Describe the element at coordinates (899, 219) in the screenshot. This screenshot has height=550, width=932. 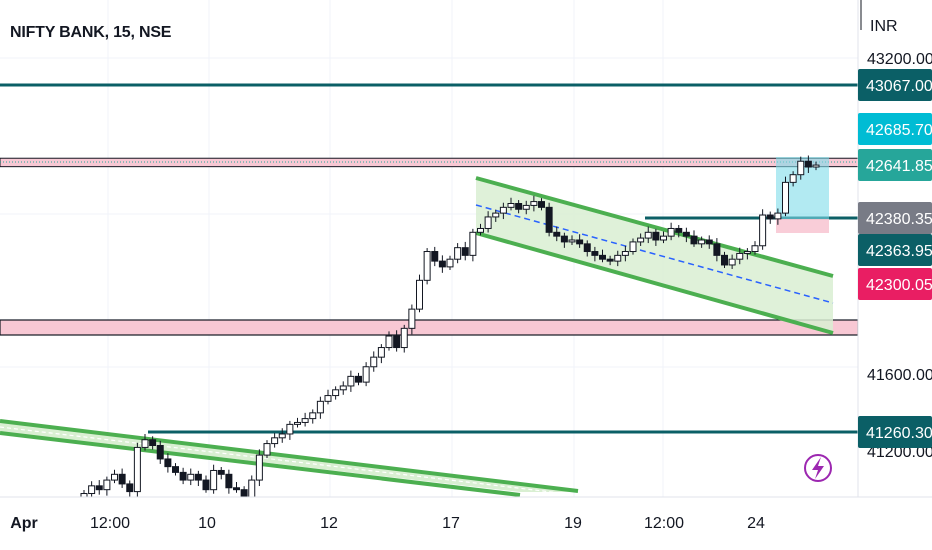
I see `price-badge-label: 42380.35` at that location.